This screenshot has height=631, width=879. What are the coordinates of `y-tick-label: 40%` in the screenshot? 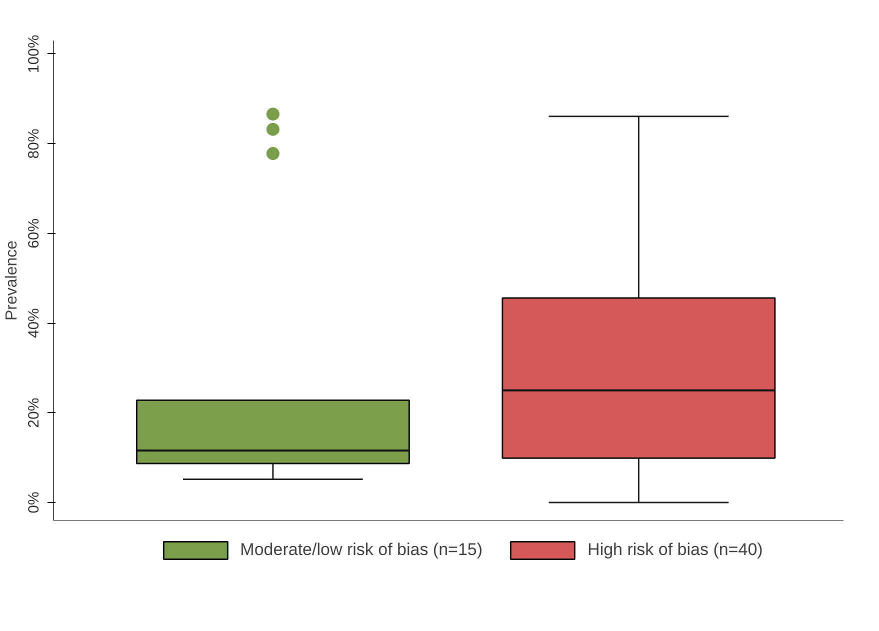 It's located at (34, 323).